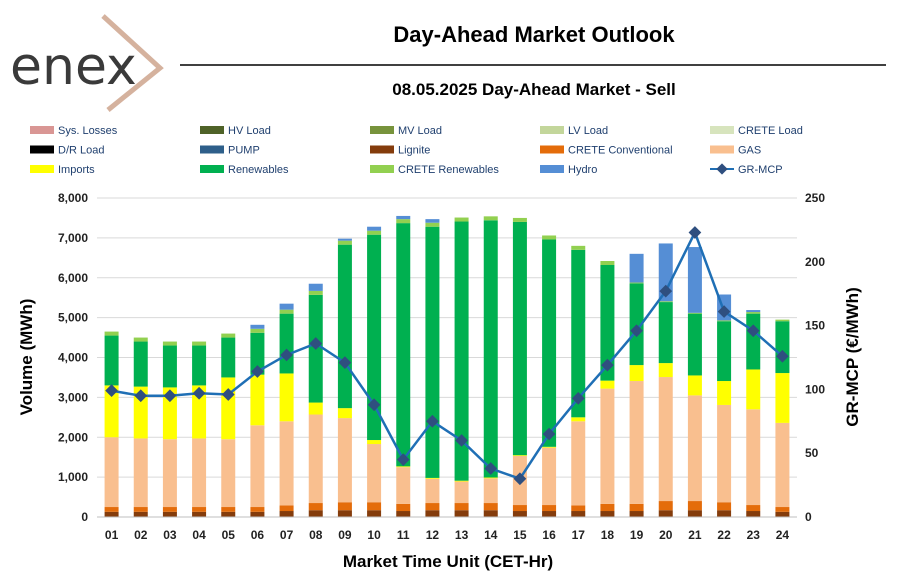 This screenshot has width=898, height=579. What do you see at coordinates (770, 131) in the screenshot?
I see `legend-label: CRETE Load` at bounding box center [770, 131].